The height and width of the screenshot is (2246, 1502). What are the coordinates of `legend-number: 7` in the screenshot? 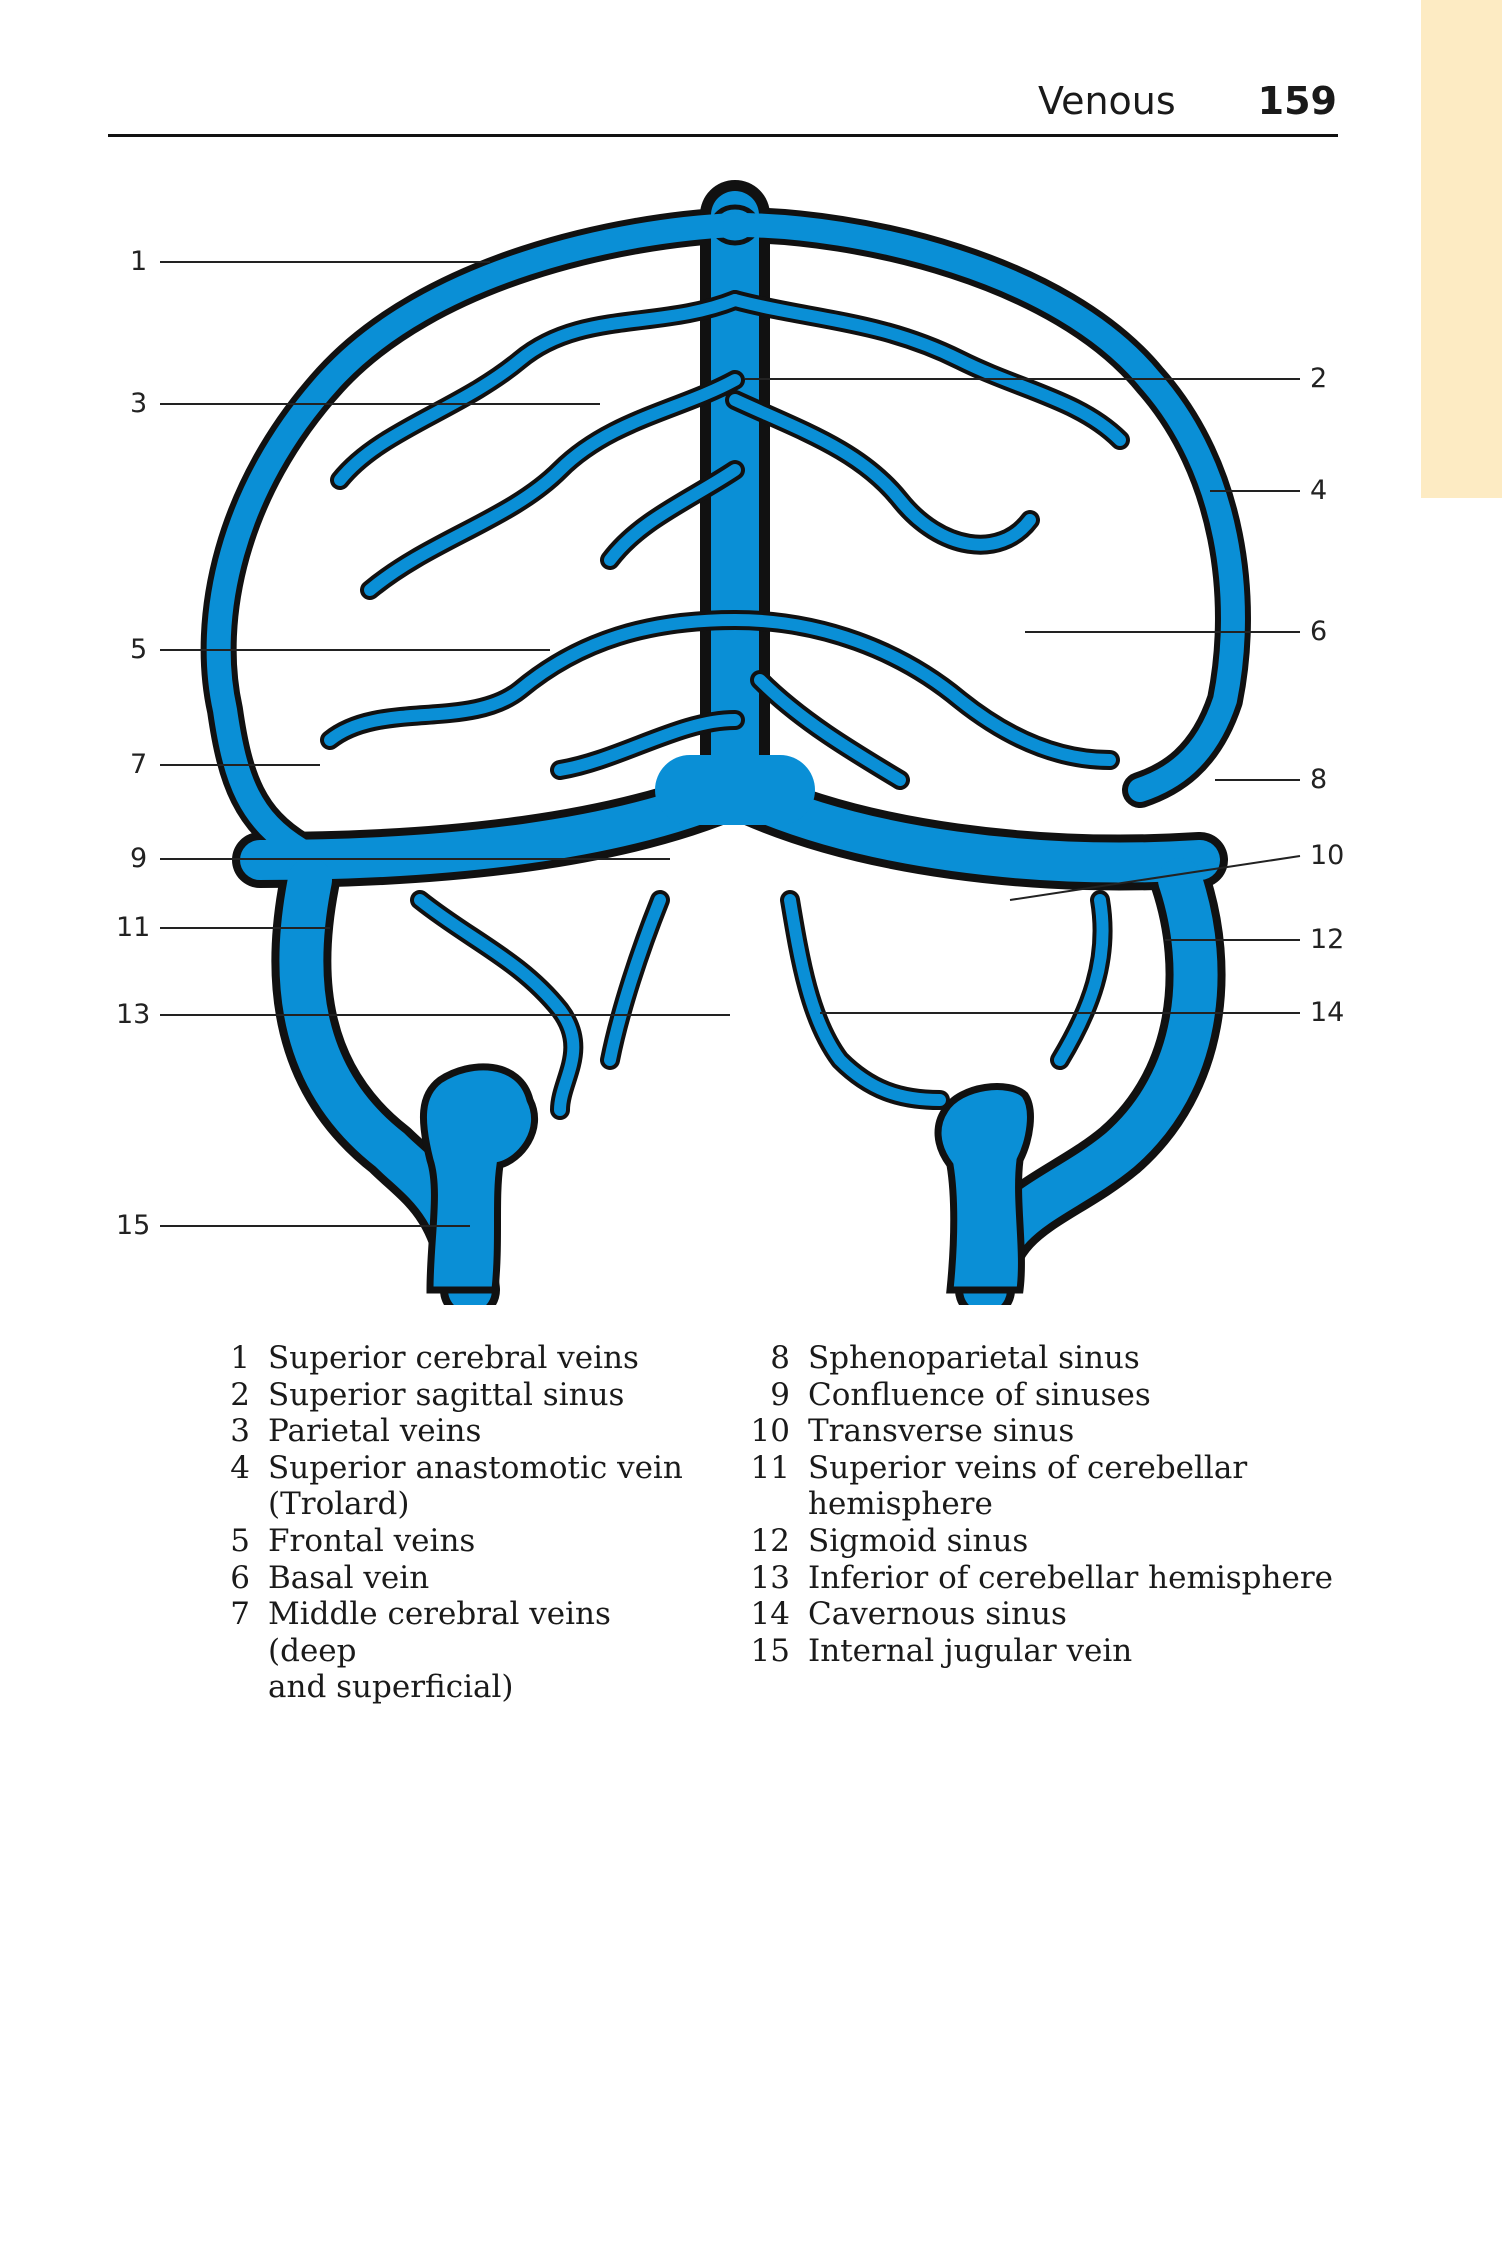 It's located at (240, 1614).